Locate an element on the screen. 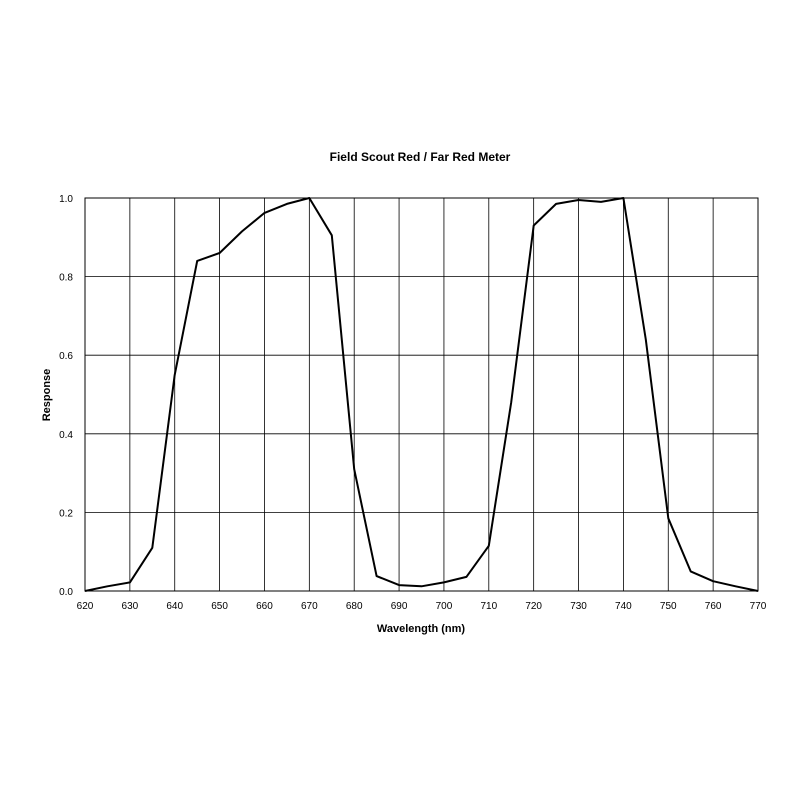 The width and height of the screenshot is (800, 800). x-tick-label: 720 is located at coordinates (533, 606).